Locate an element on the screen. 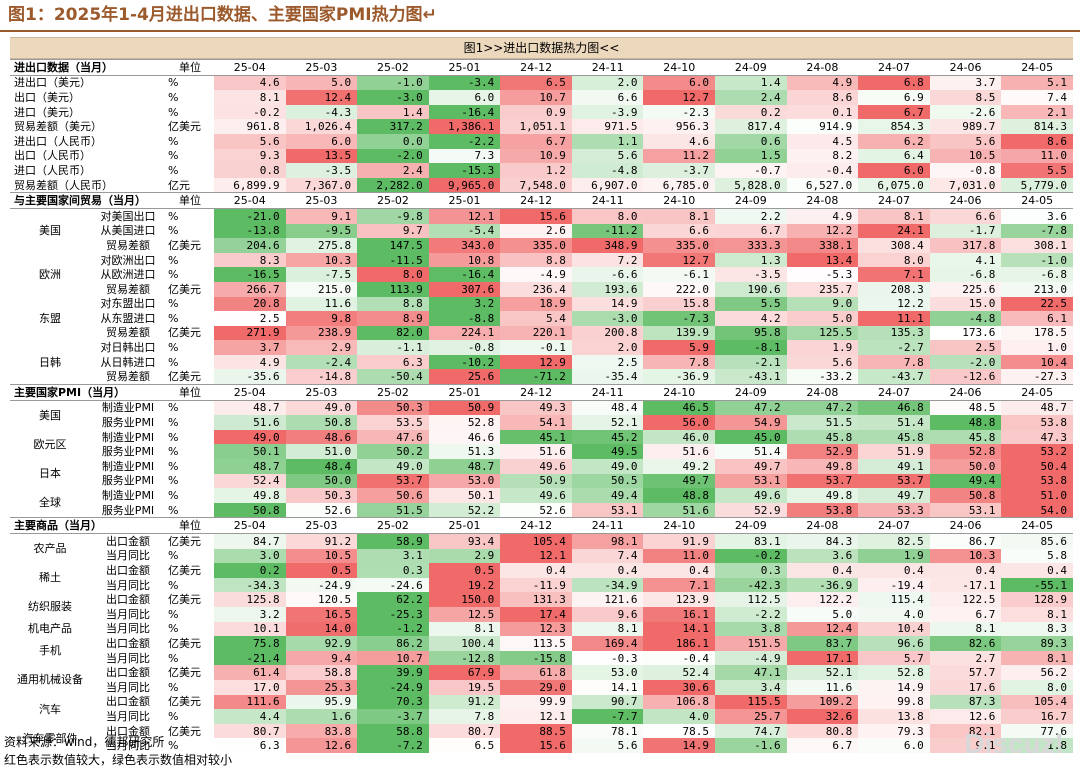 This screenshot has height=771, width=1080. heatmap-cell: 106.8 is located at coordinates (679, 702).